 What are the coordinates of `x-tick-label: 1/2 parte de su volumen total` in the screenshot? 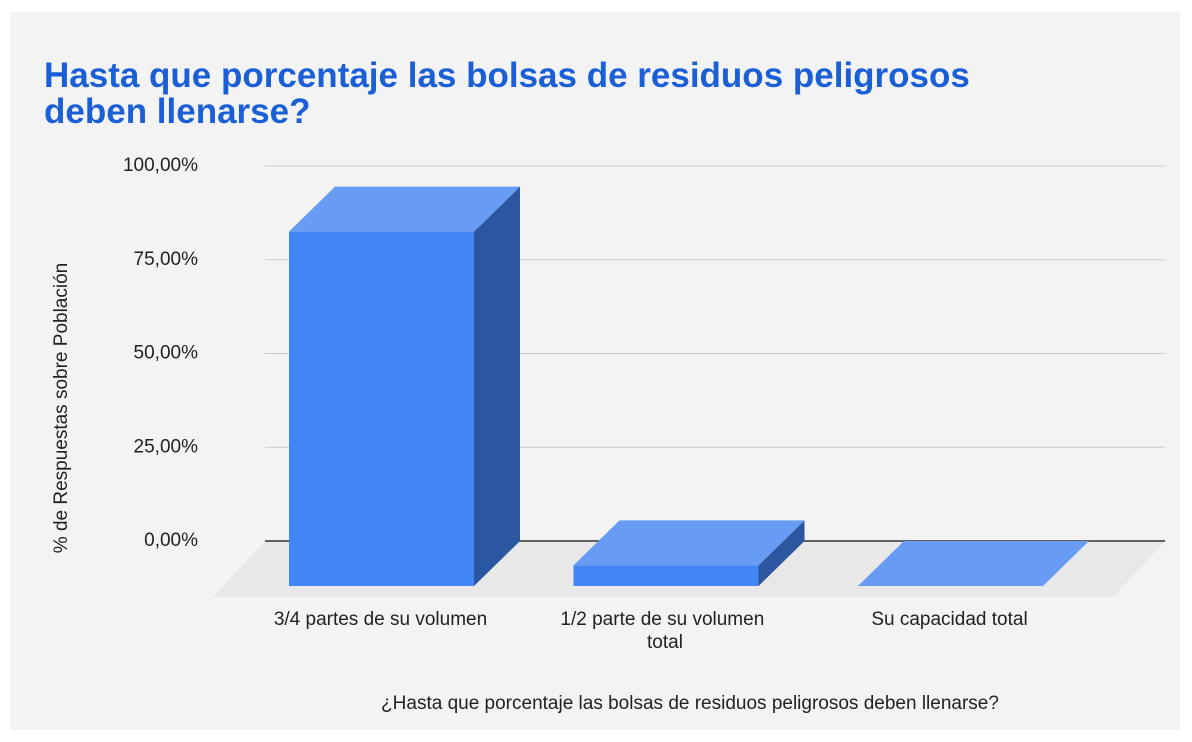 It's located at (664, 631).